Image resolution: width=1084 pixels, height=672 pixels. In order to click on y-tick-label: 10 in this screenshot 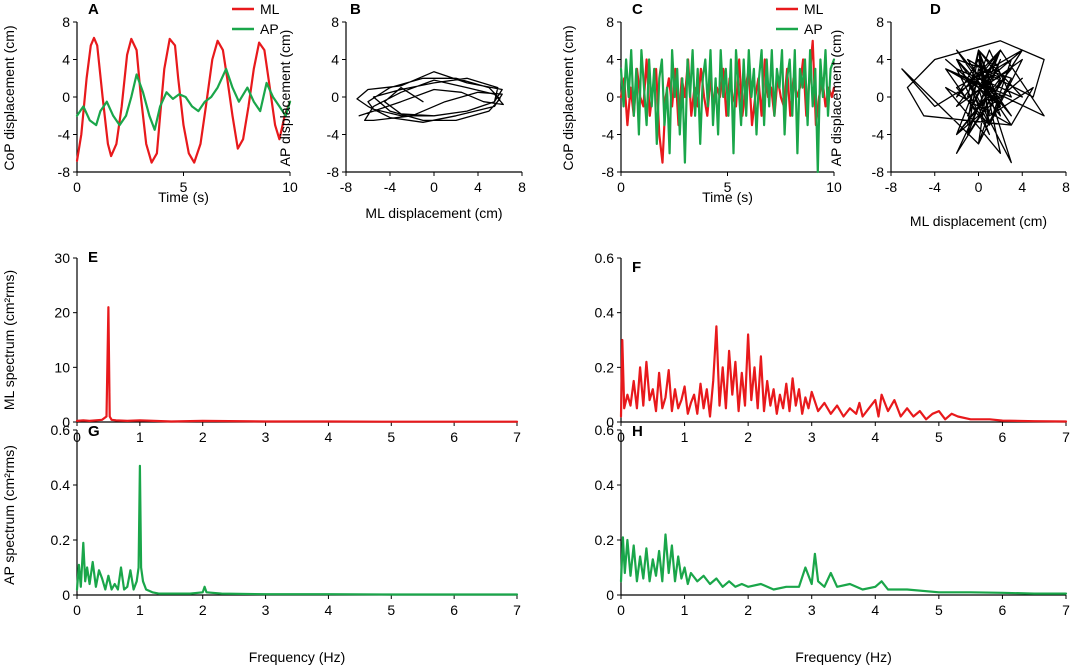, I will do `click(62, 367)`.